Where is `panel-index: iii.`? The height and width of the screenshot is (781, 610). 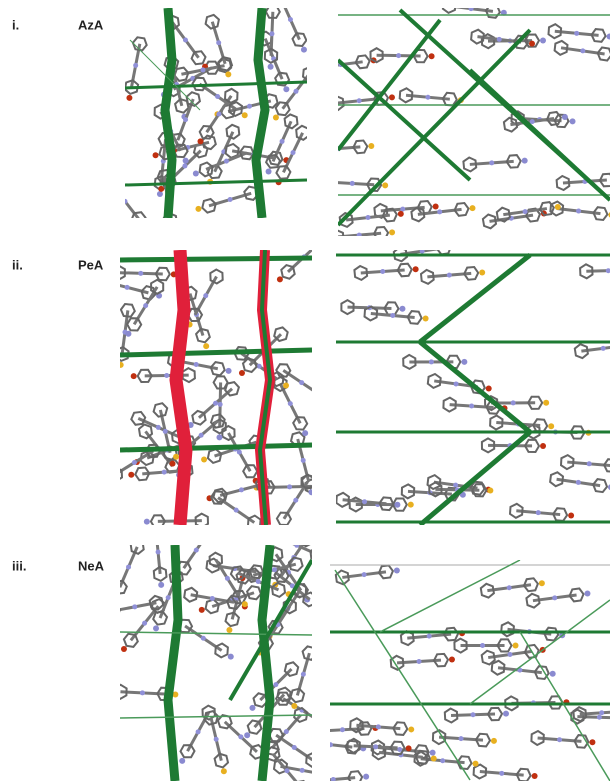 panel-index: iii. is located at coordinates (19, 565).